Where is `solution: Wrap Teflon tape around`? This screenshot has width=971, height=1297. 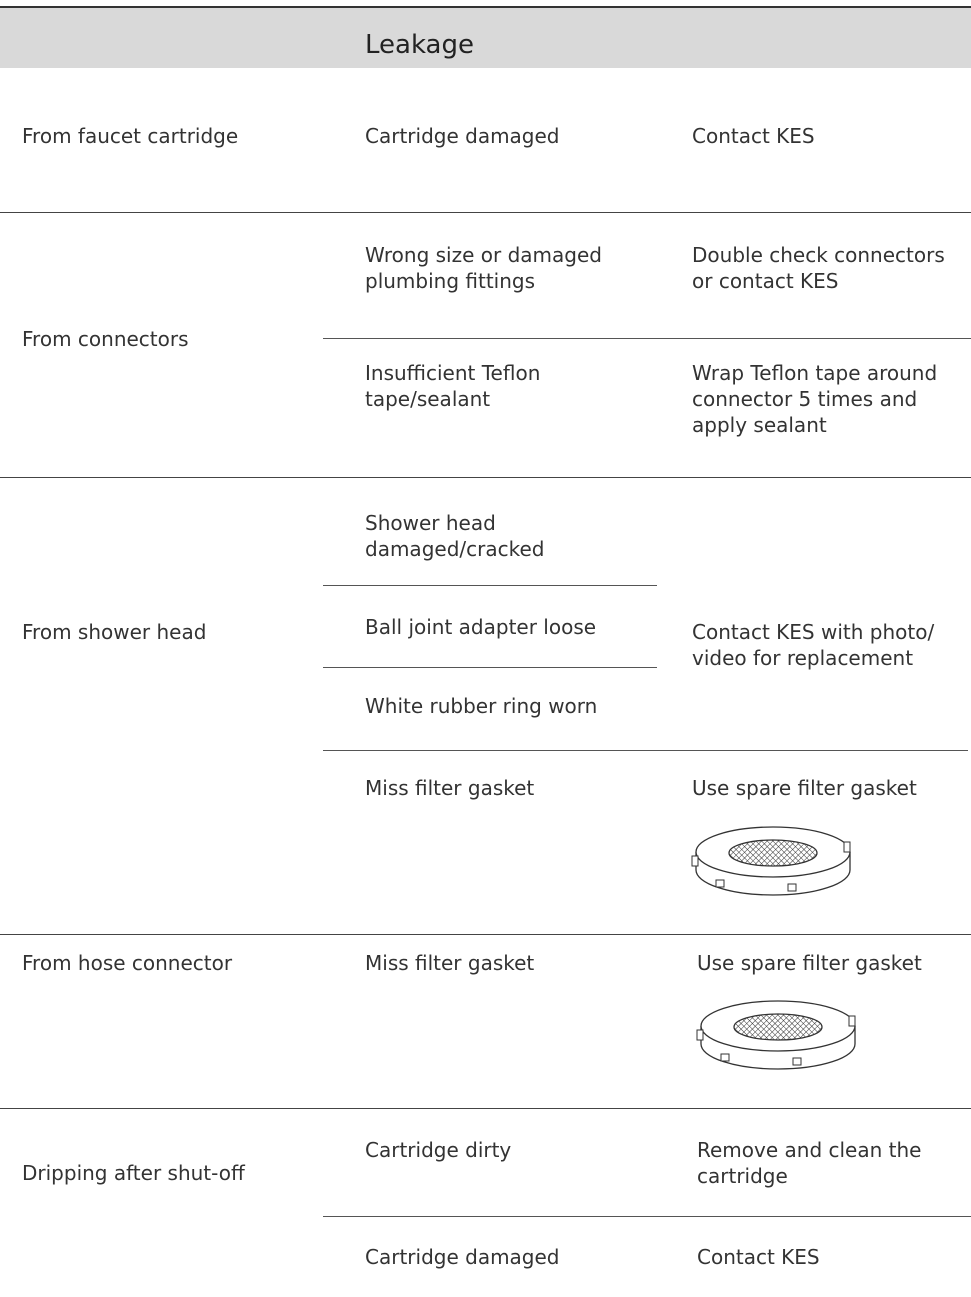 solution: Wrap Teflon tape around is located at coordinates (815, 373).